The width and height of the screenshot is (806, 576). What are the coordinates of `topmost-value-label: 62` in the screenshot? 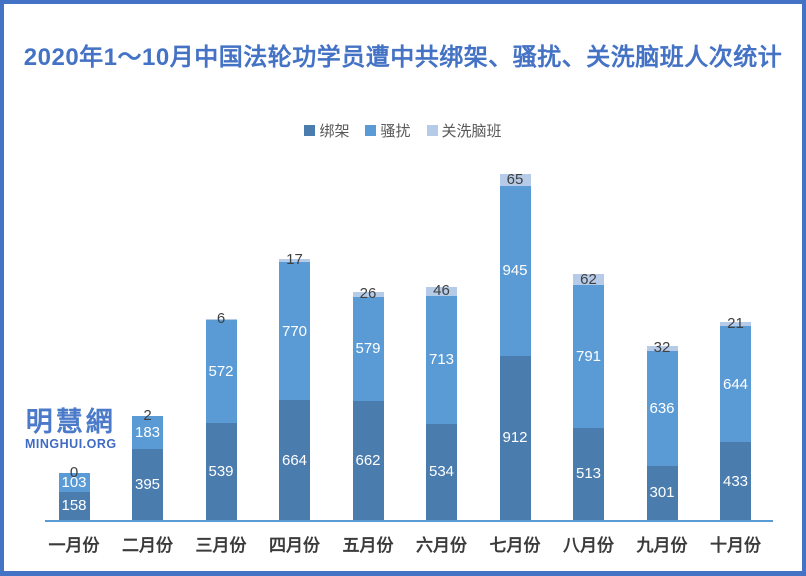 It's located at (588, 279).